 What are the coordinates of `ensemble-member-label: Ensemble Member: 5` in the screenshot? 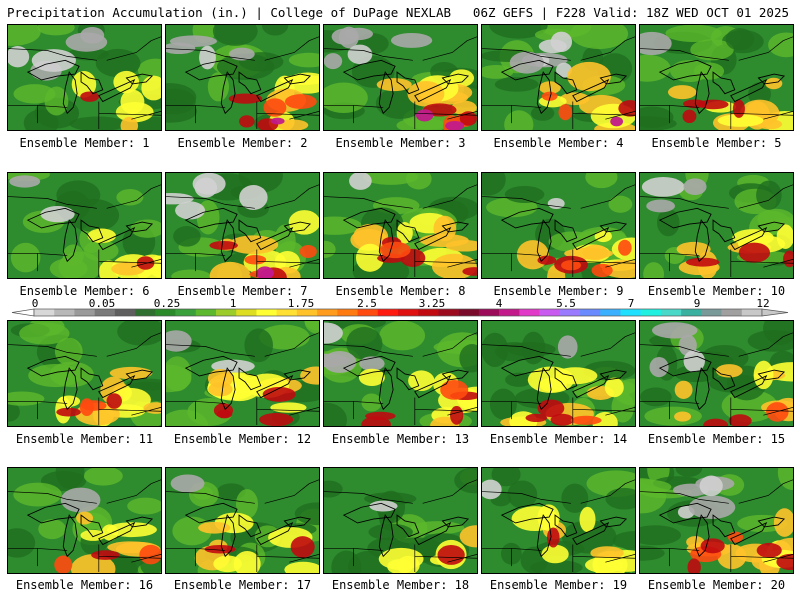 It's located at (716, 143).